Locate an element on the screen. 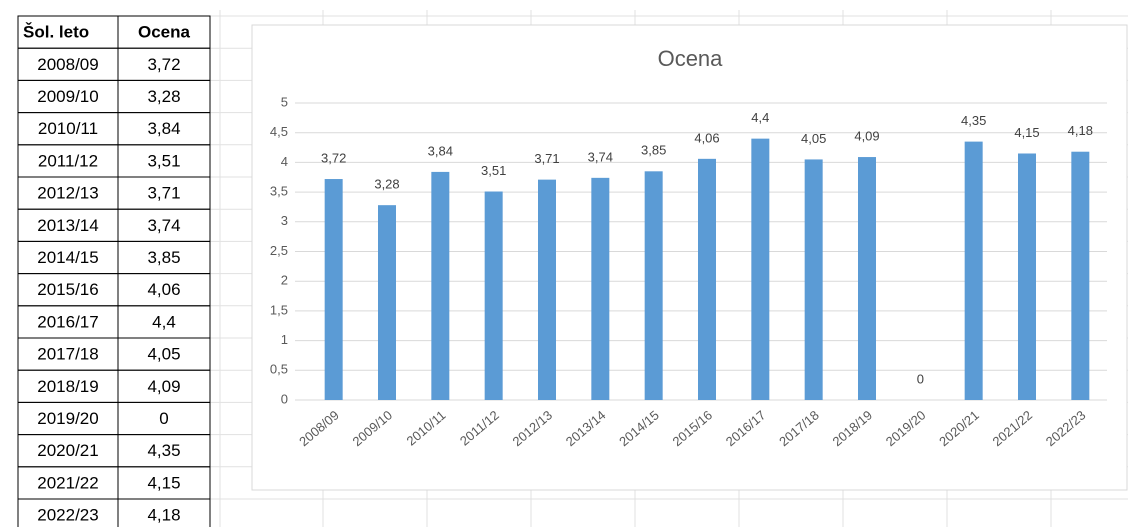 Image resolution: width=1128 pixels, height=527 pixels. value-label: 3,71 is located at coordinates (546, 158).